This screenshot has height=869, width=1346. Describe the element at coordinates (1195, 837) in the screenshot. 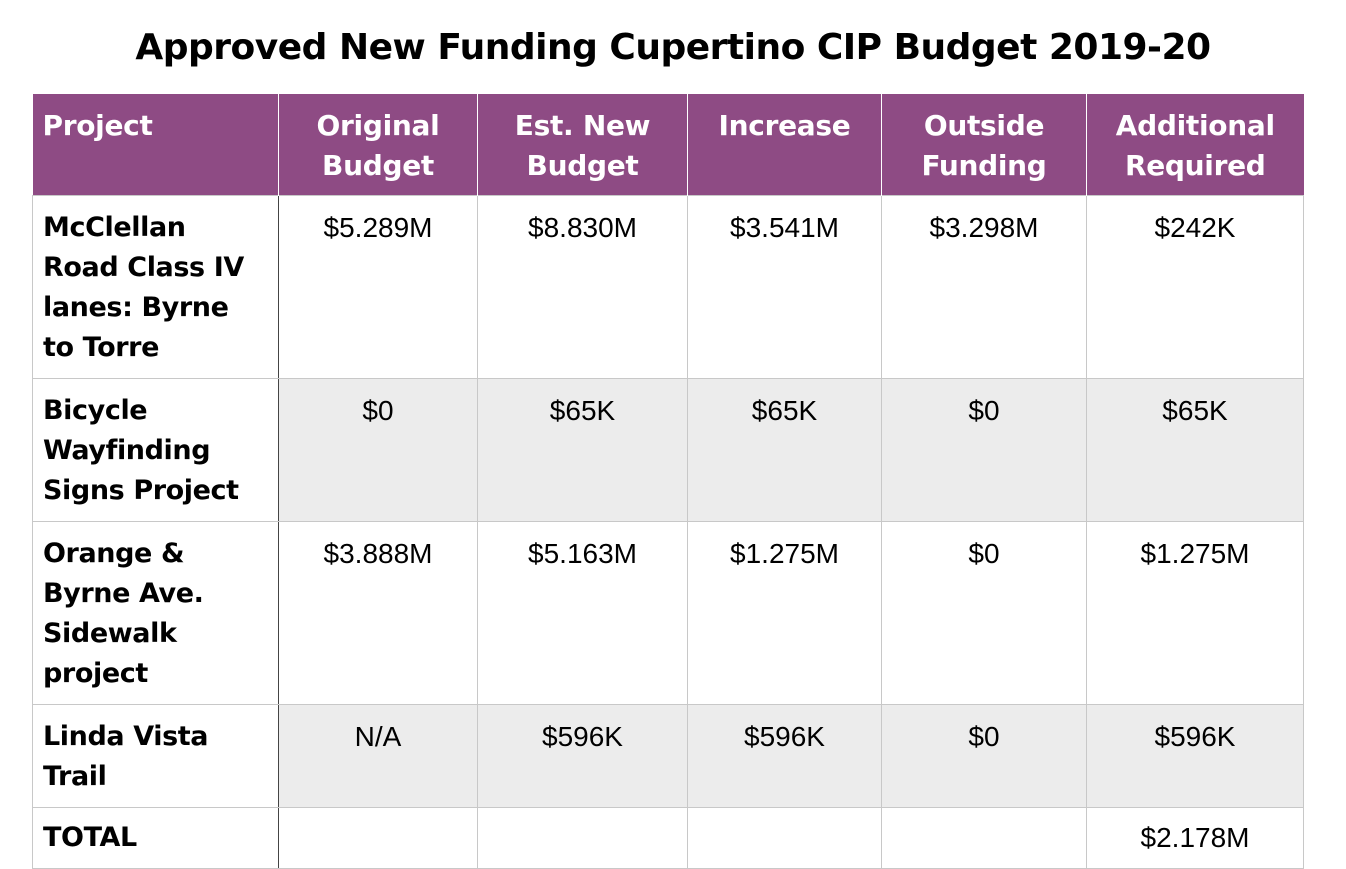

I see `total-additional-required: $2.178M` at that location.